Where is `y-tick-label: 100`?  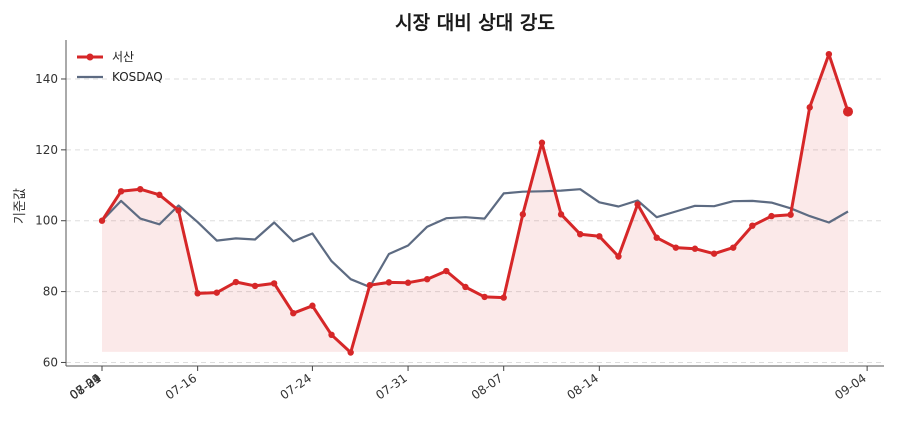 y-tick-label: 100 is located at coordinates (46, 221).